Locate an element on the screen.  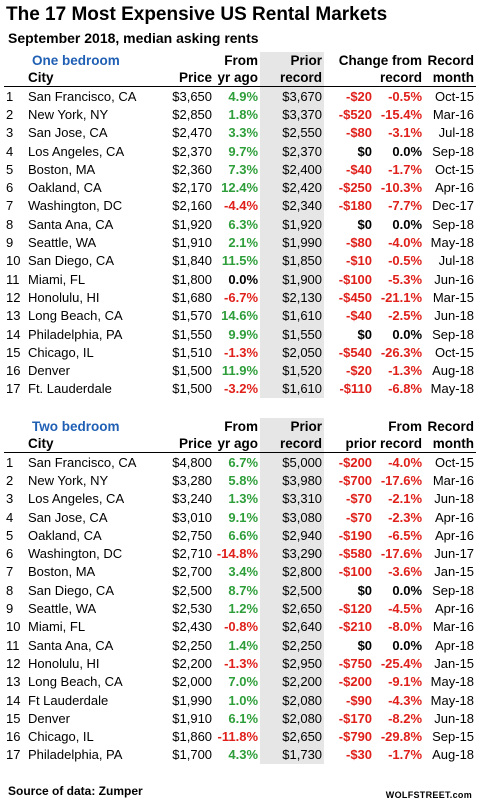
change-percent: -6.8% is located at coordinates (405, 389).